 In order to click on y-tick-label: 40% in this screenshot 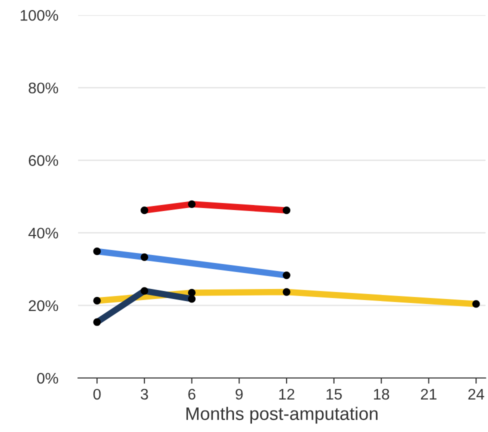, I will do `click(43, 233)`.